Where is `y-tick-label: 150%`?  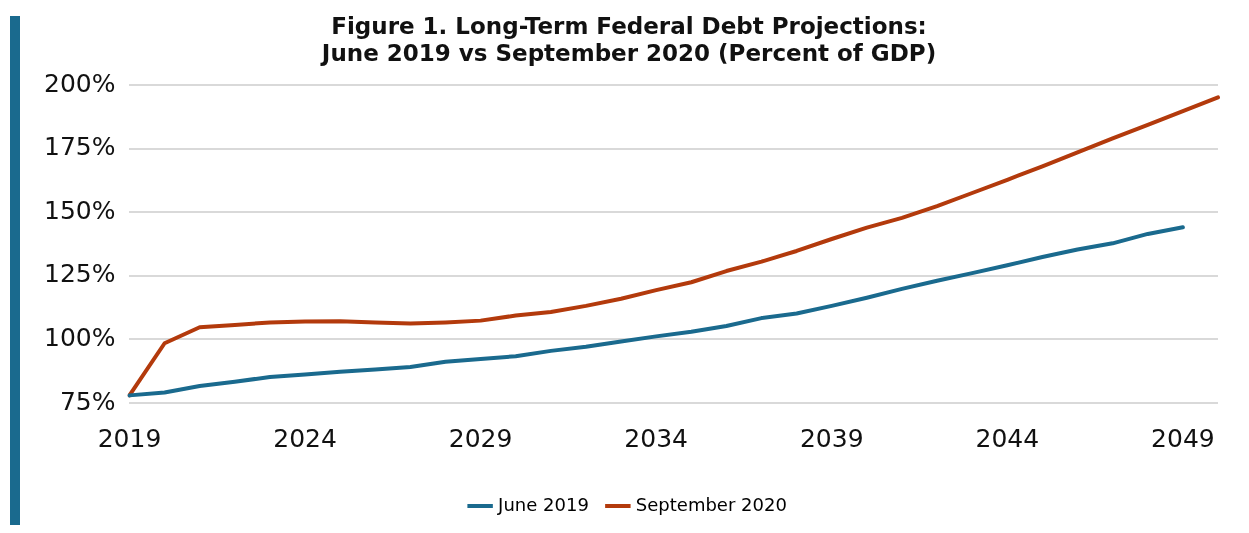 y-tick-label: 150% is located at coordinates (79, 210).